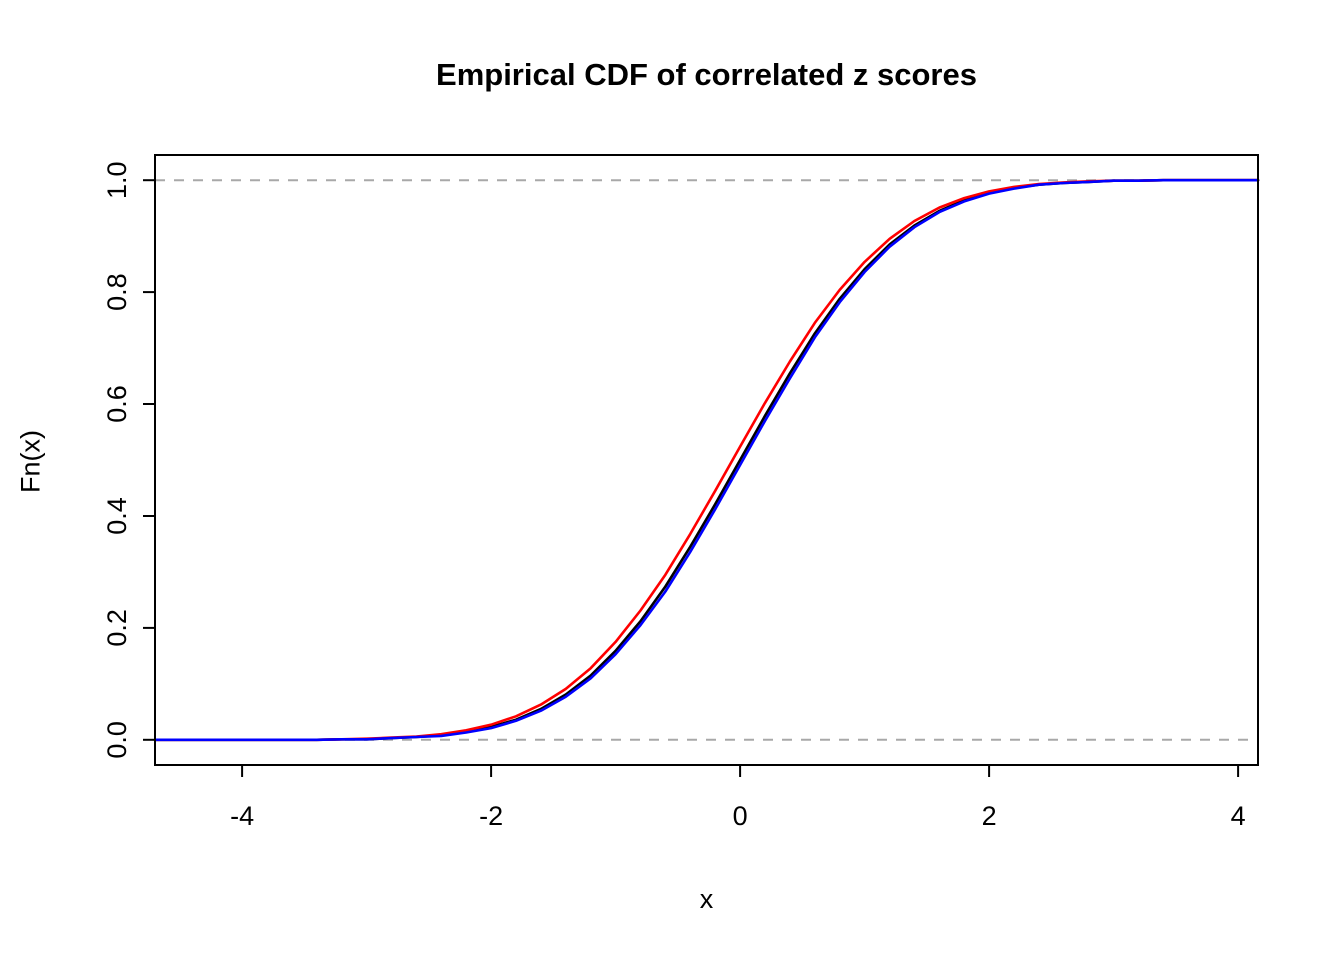 This screenshot has width=1344, height=960. What do you see at coordinates (989, 816) in the screenshot?
I see `x-tick-label: 2` at bounding box center [989, 816].